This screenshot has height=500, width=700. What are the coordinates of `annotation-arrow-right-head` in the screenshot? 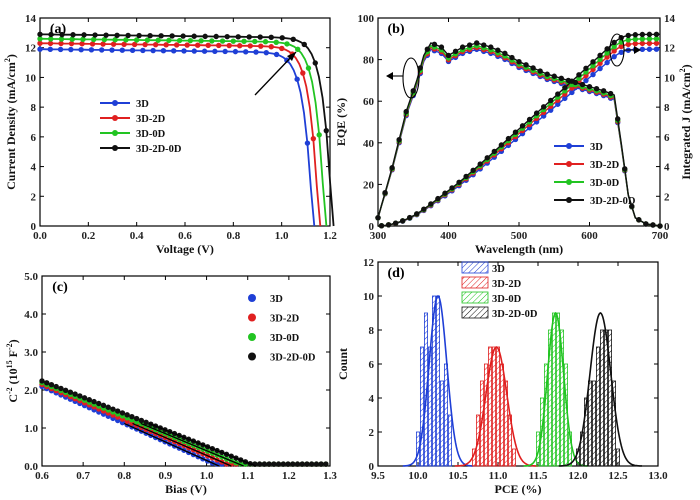 It's located at (637, 50).